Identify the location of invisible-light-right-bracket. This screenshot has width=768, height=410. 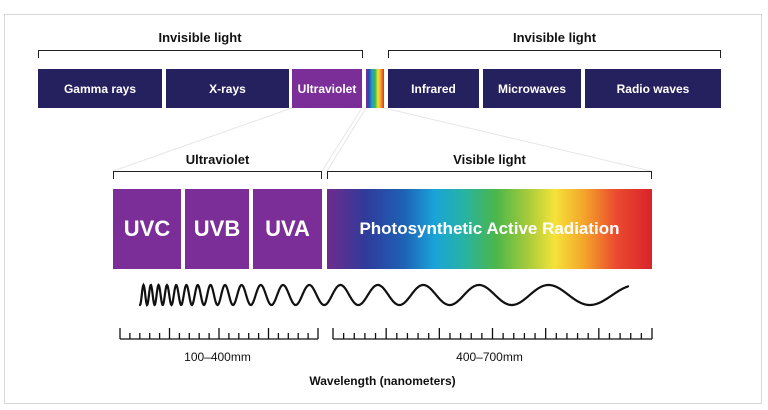
(554, 54).